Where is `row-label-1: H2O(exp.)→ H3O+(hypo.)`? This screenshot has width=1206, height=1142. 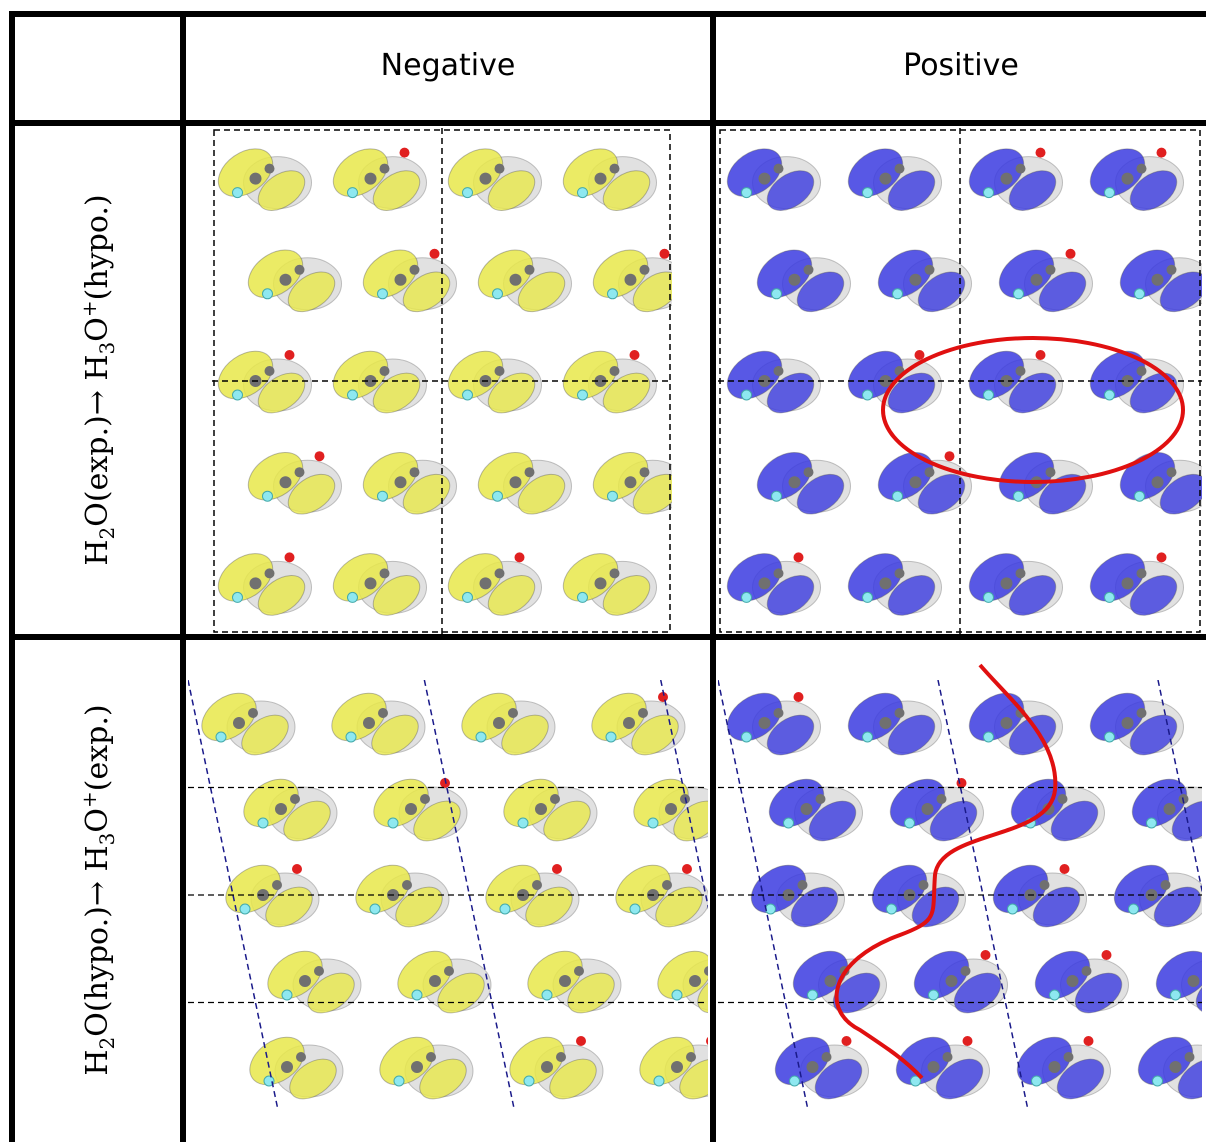 row-label-1: H2O(exp.)→ H3O+(hypo.) is located at coordinates (98, 380).